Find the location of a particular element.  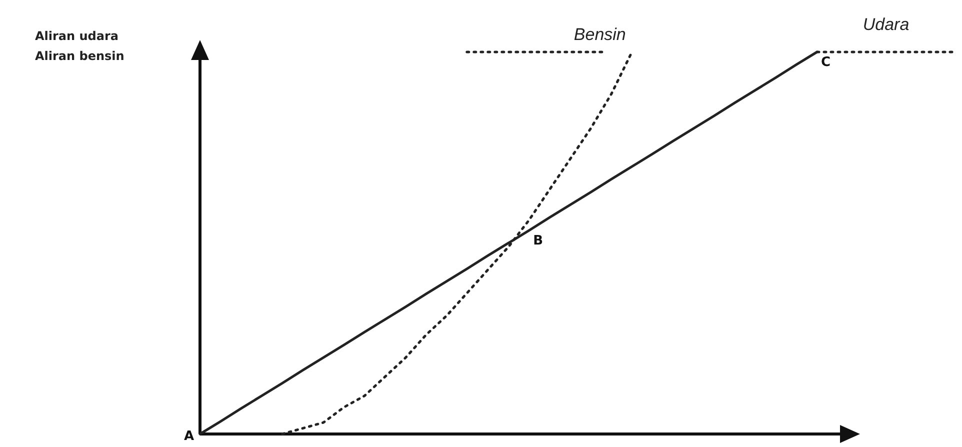

text: Udara is located at coordinates (886, 24).